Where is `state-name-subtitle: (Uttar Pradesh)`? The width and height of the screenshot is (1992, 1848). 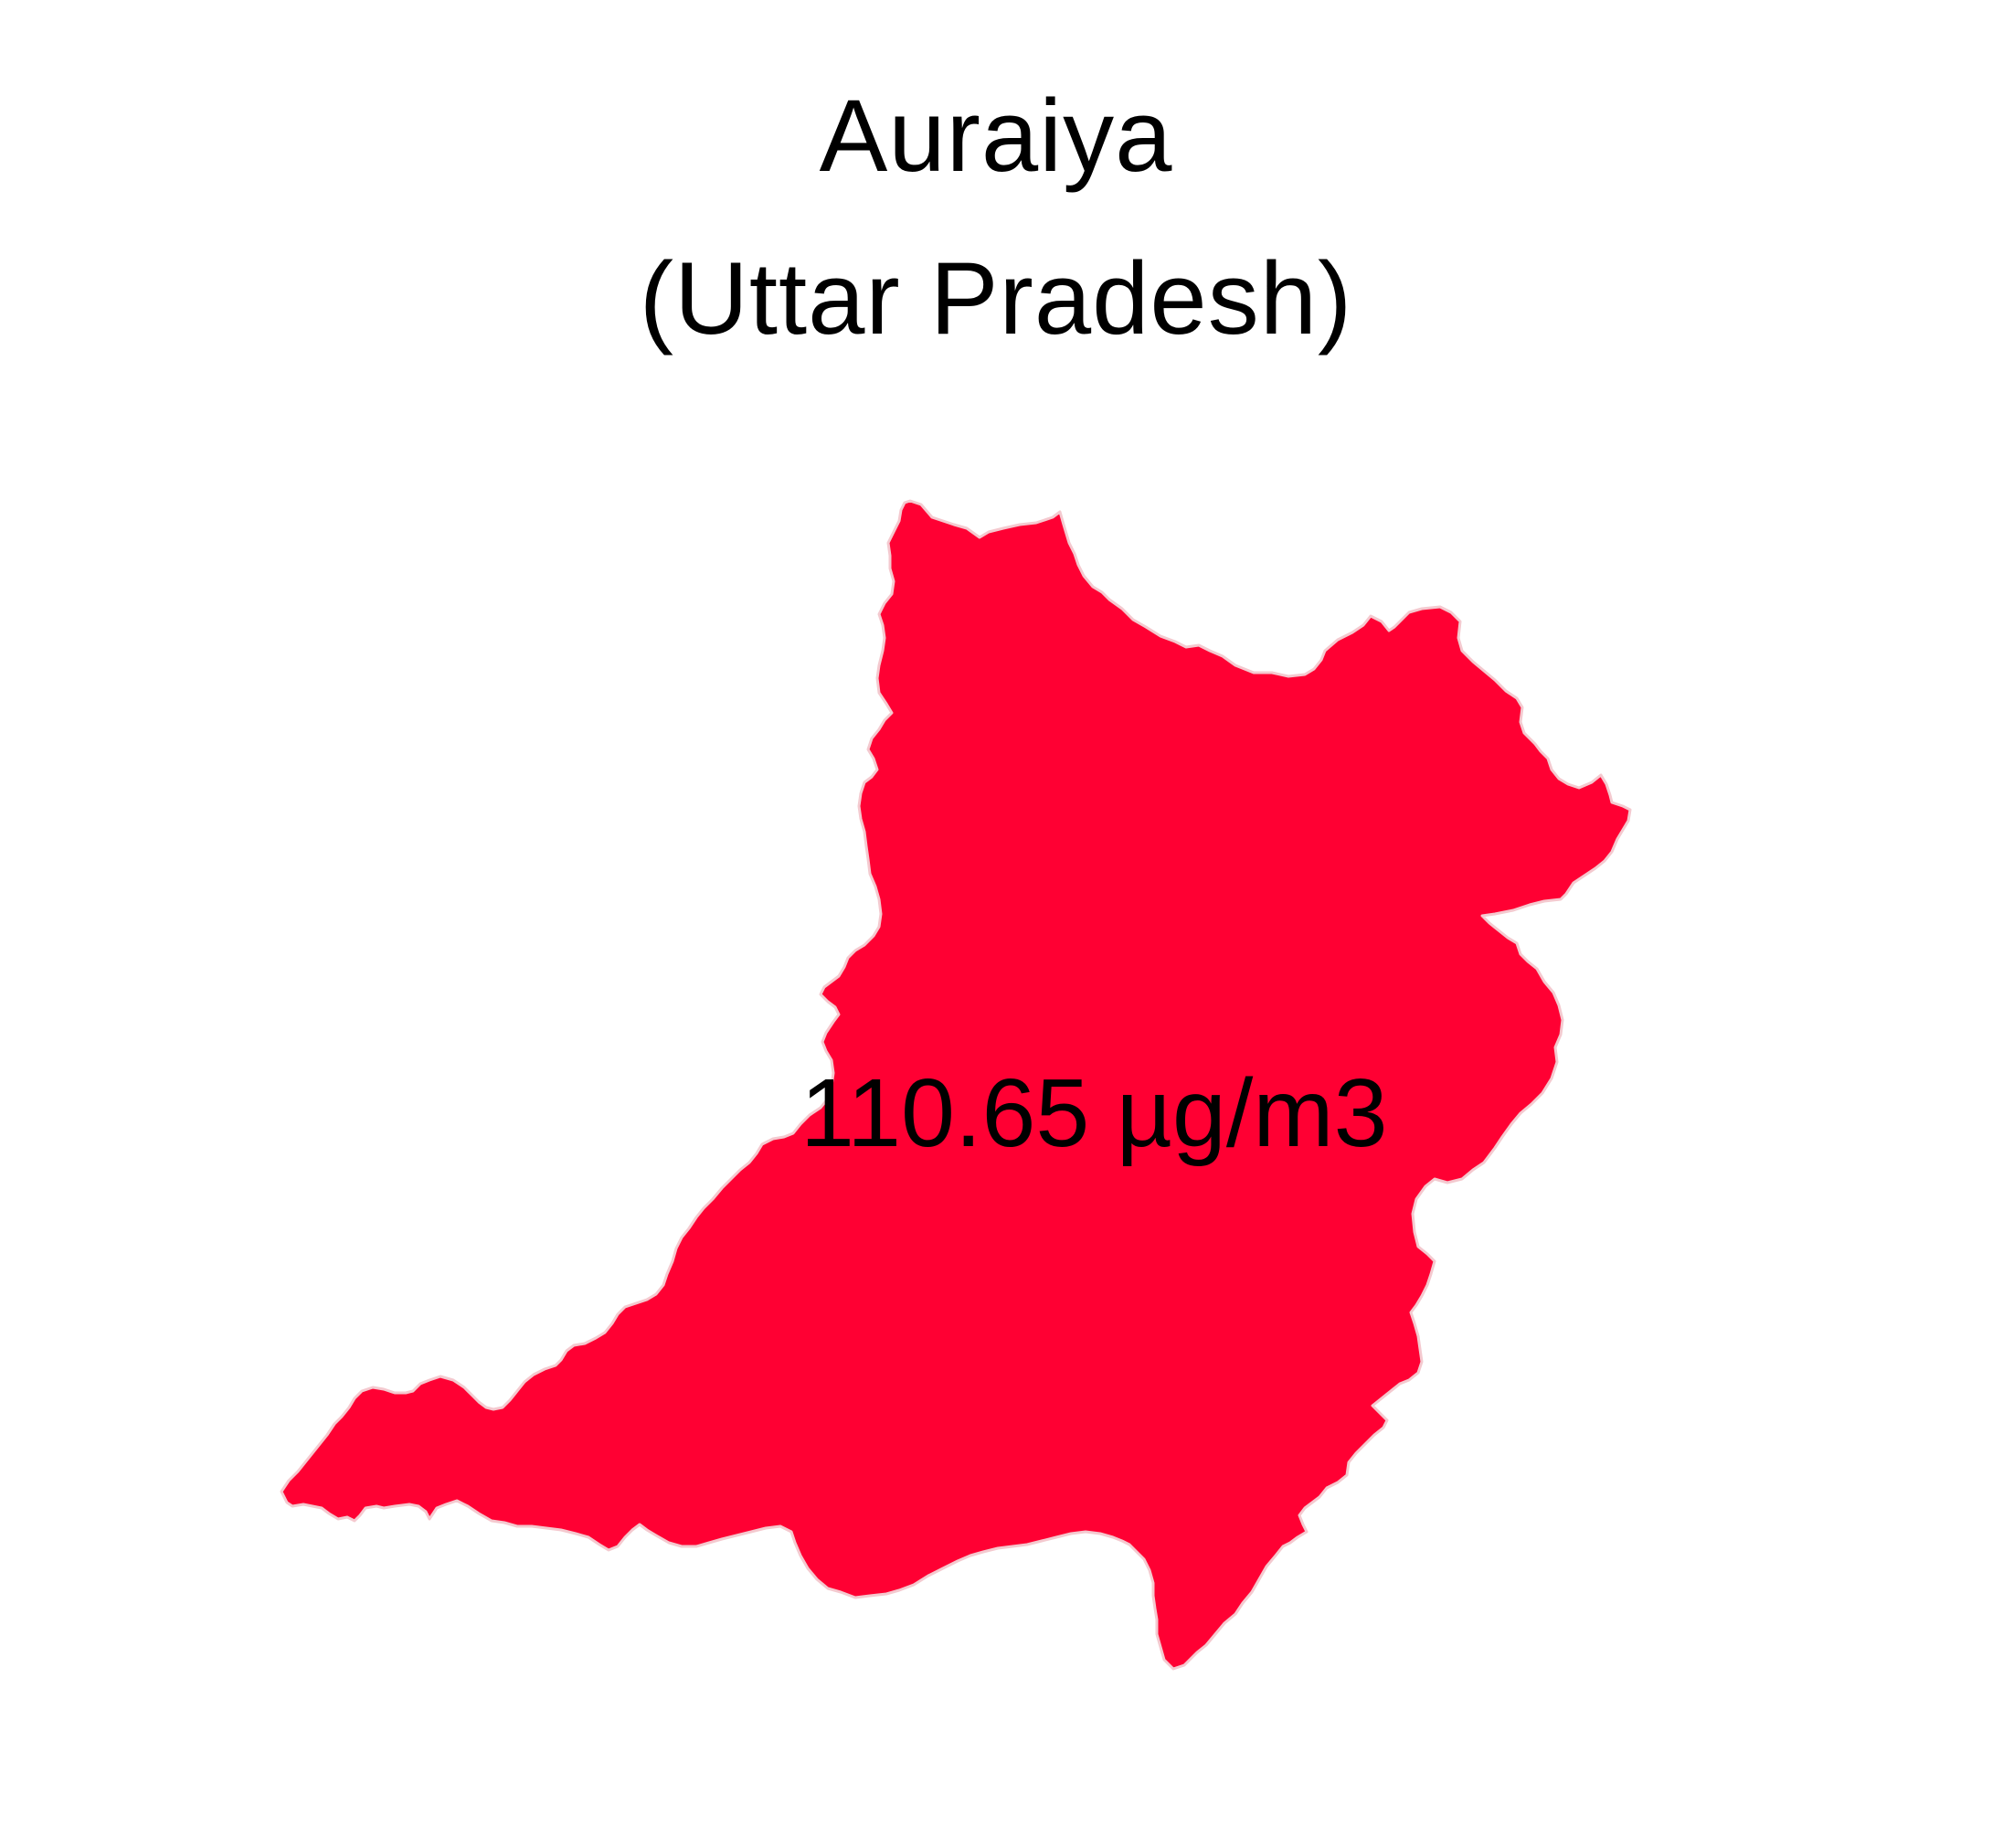
state-name-subtitle: (Uttar Pradesh) is located at coordinates (996, 298).